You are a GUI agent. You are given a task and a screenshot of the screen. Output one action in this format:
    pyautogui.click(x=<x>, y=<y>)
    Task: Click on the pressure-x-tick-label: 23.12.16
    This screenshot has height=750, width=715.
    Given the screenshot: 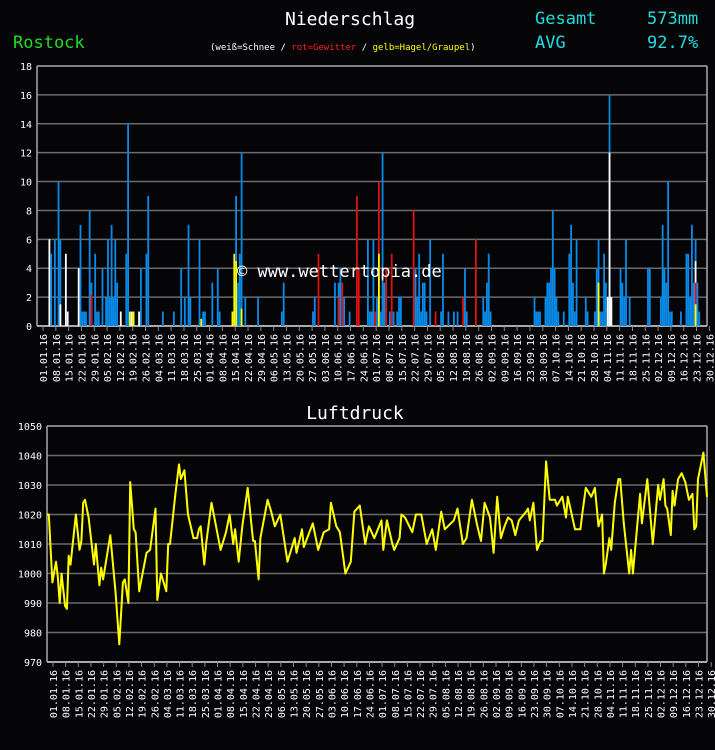 What is the action you would take?
    pyautogui.click(x=700, y=694)
    